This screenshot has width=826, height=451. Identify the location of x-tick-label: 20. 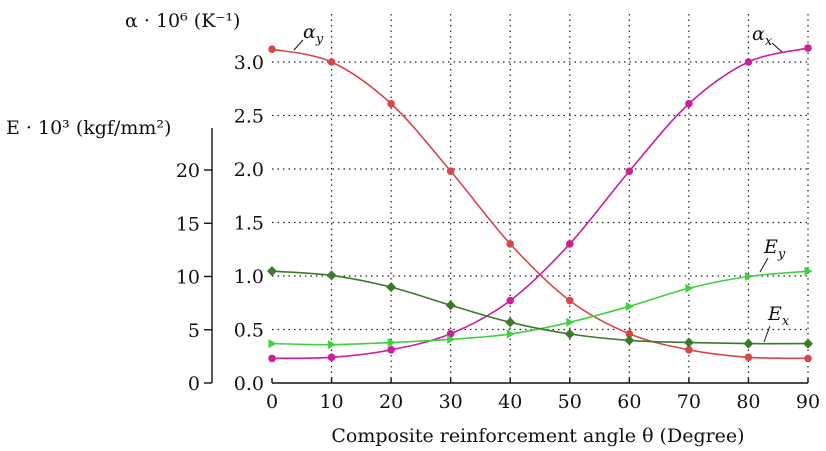
(391, 402).